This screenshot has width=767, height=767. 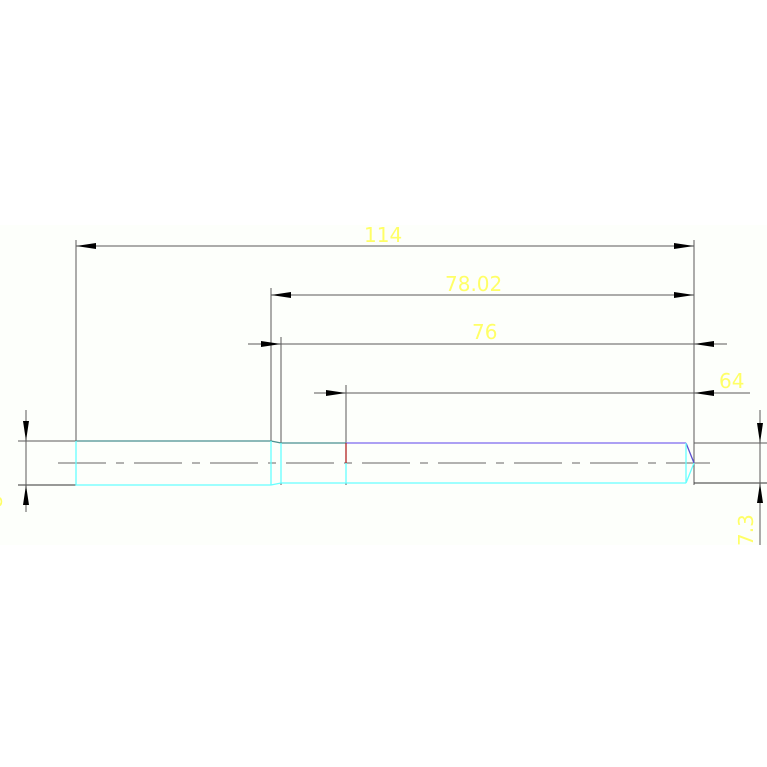 What do you see at coordinates (385, 463) in the screenshot?
I see `shaft-outline` at bounding box center [385, 463].